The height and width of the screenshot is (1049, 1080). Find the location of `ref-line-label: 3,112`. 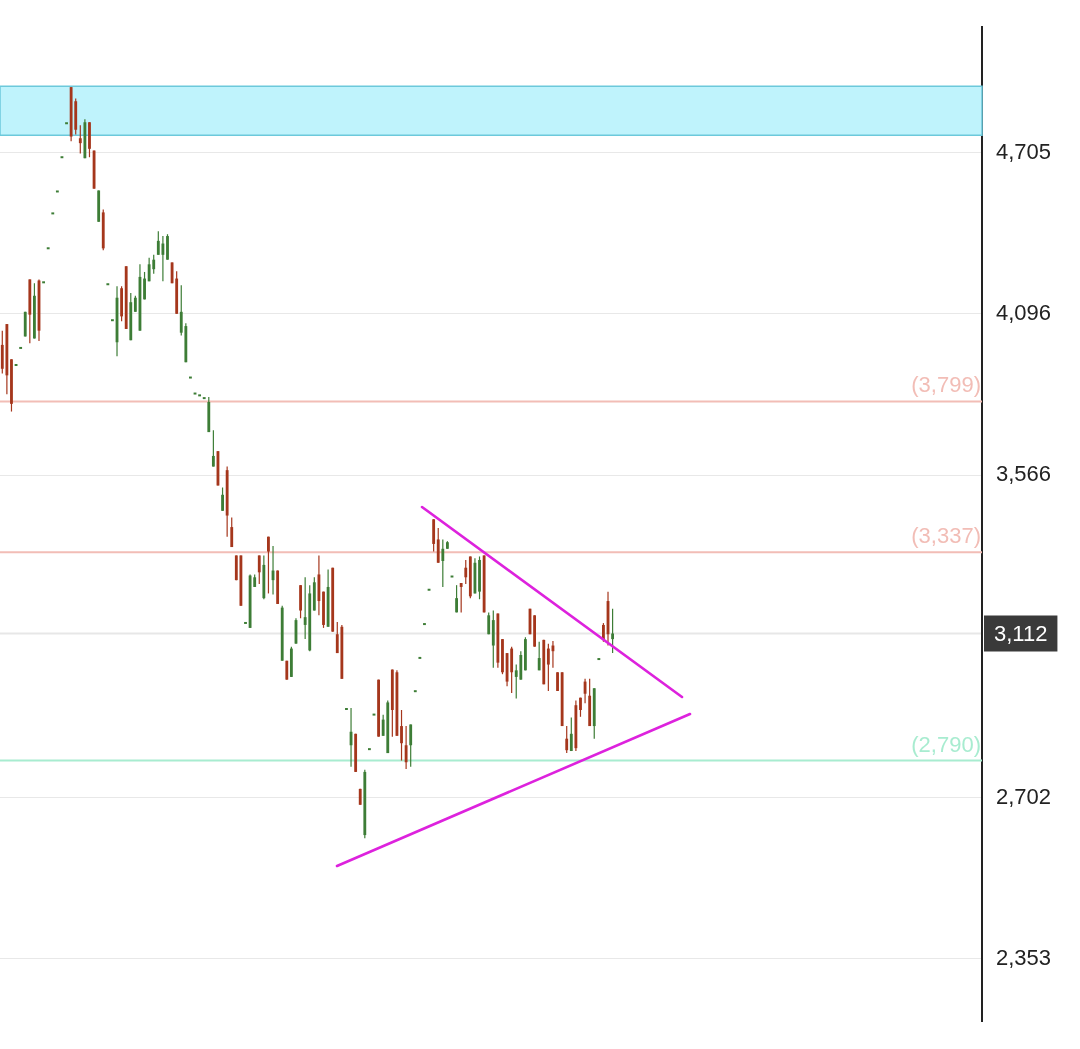

ref-line-label: 3,112 is located at coordinates (1021, 633).